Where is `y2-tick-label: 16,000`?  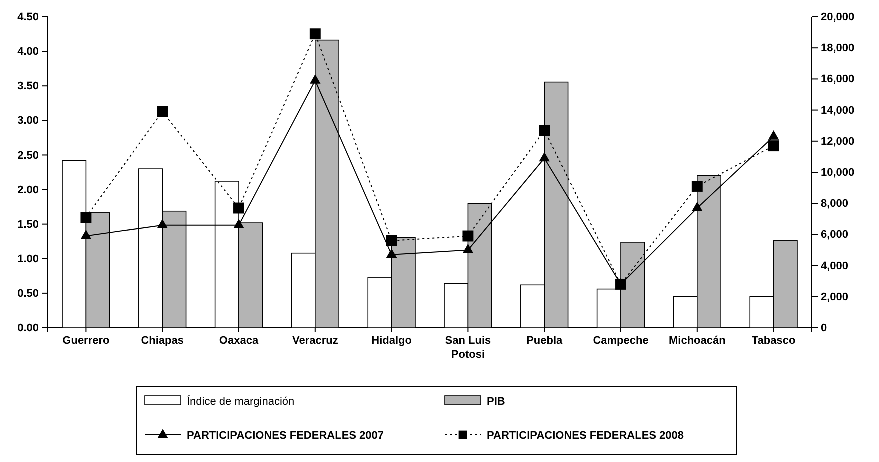
y2-tick-label: 16,000 is located at coordinates (838, 80).